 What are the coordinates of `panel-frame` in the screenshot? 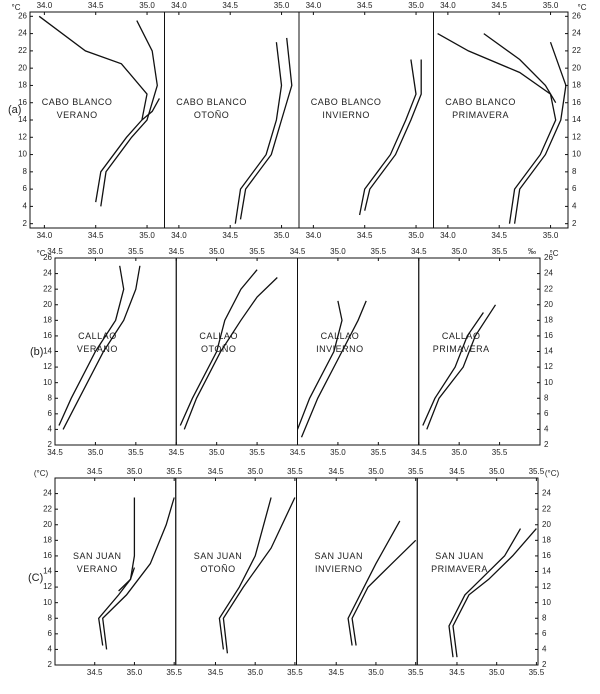 It's located at (232, 120).